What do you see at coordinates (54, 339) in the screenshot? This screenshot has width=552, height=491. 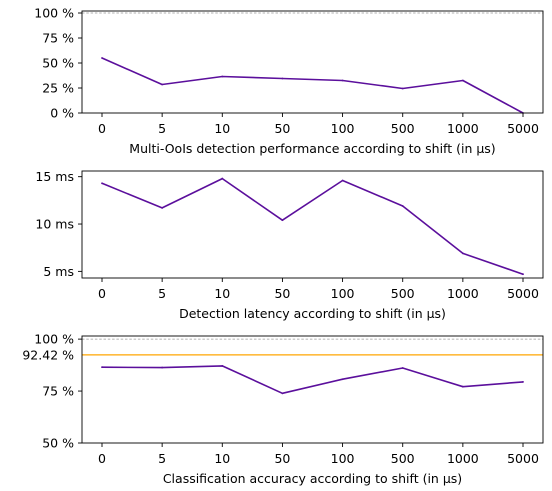 I see `panel-3-ytick-label-3: 100 %` at bounding box center [54, 339].